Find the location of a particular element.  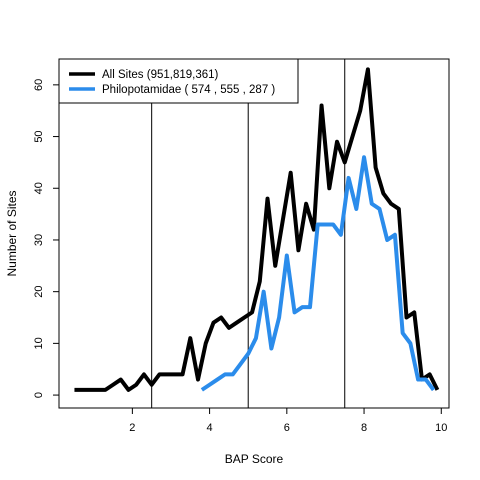

legend-box is located at coordinates (178, 81).